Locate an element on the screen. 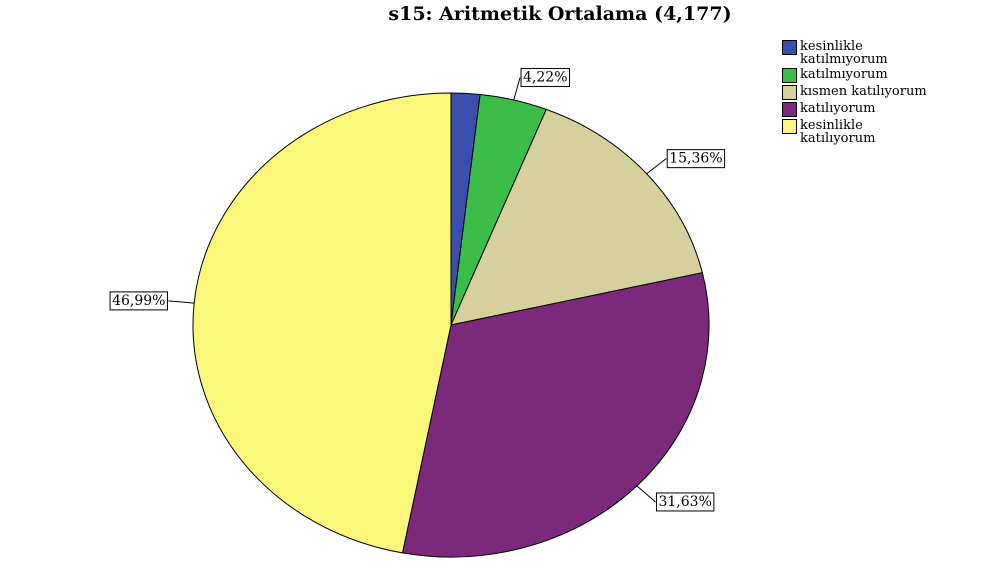 This screenshot has height=564, width=984. legend-label: kesinlikle katılmıyorum is located at coordinates (844, 53).